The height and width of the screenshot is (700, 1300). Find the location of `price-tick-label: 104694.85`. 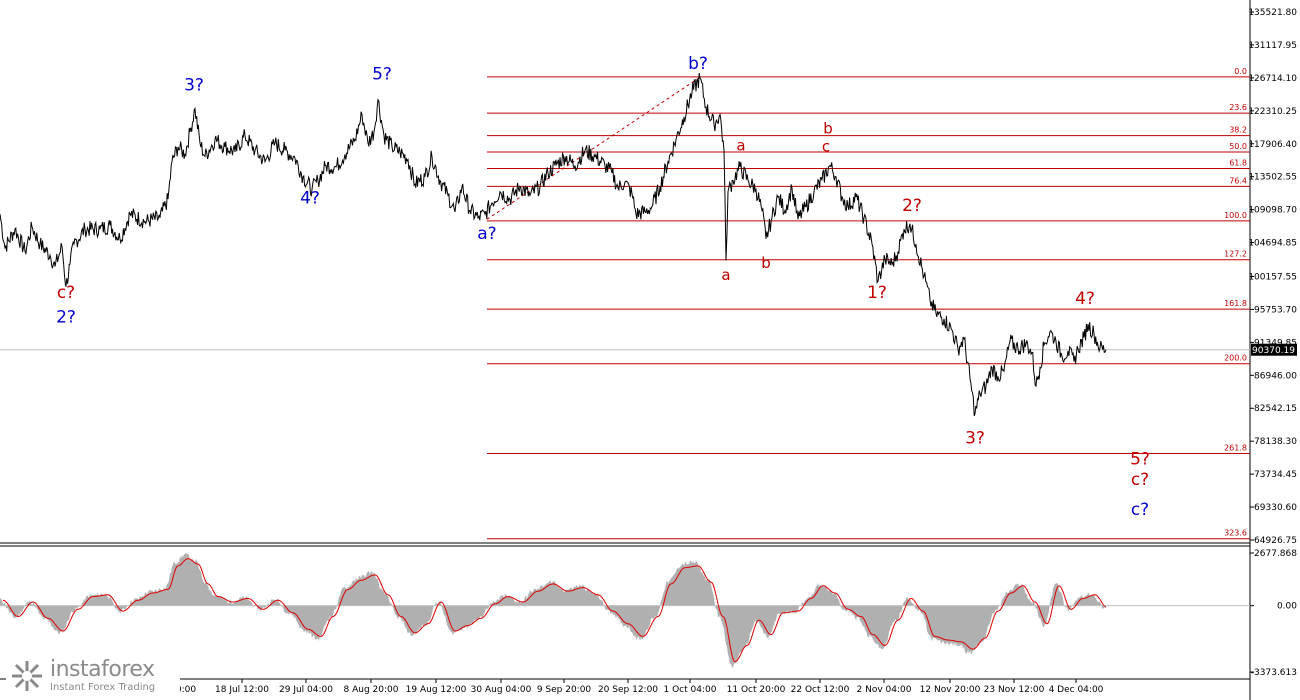

price-tick-label: 104694.85 is located at coordinates (1272, 244).